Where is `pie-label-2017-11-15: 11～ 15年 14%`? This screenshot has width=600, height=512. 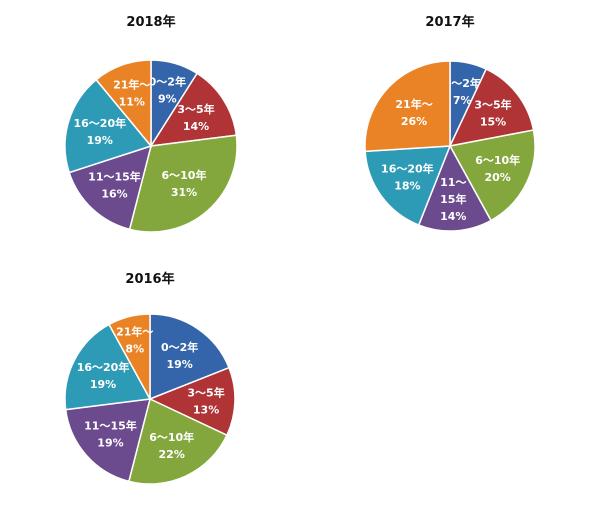
pie-label-2017-11-15: 11～ 15年 14% is located at coordinates (453, 199).